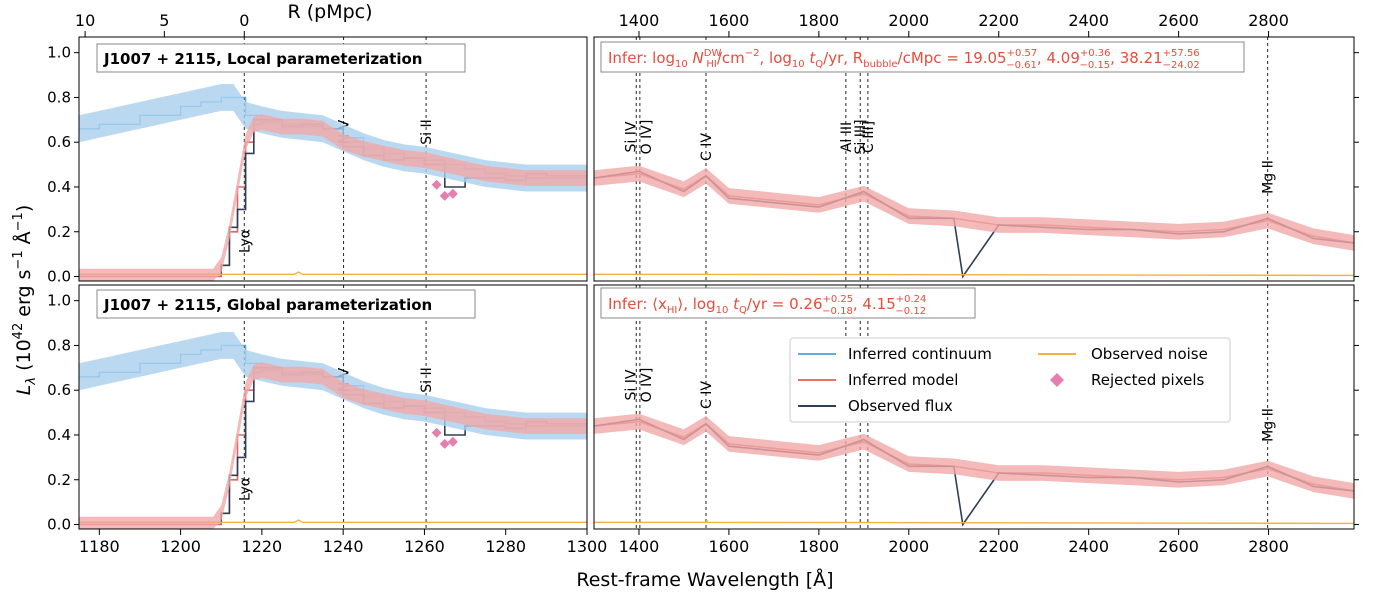 The width and height of the screenshot is (1375, 598). What do you see at coordinates (427, 379) in the screenshot?
I see `line-label-bottom-left-2: Si II` at bounding box center [427, 379].